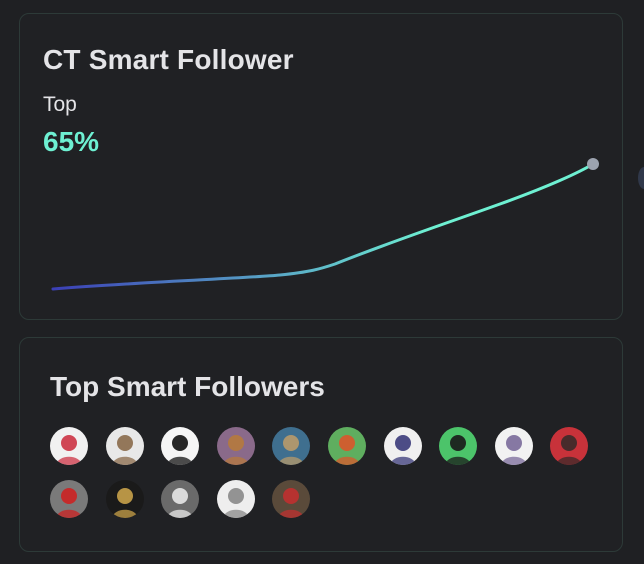 The height and width of the screenshot is (564, 644). What do you see at coordinates (71, 141) in the screenshot?
I see `rank-percentage: 65%` at bounding box center [71, 141].